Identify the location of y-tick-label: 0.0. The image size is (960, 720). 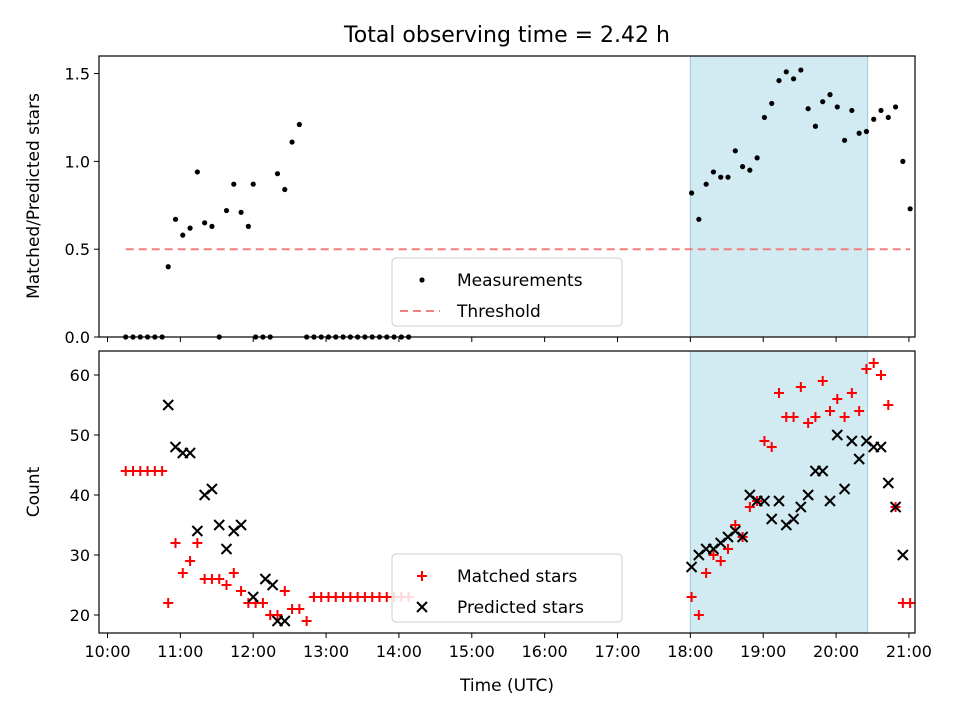
(77, 337).